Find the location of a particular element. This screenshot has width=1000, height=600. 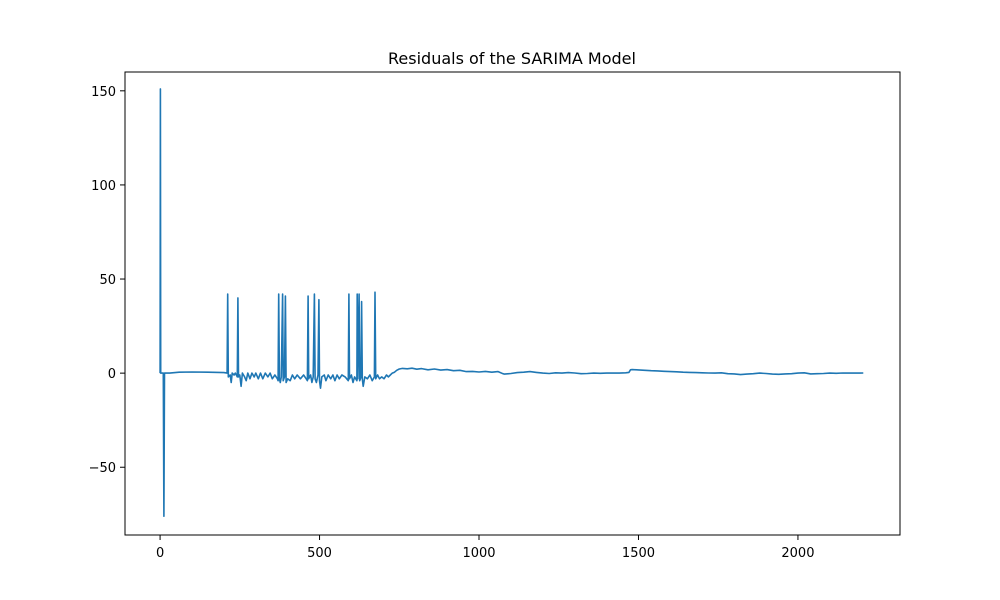

x-tick-label: 1000 is located at coordinates (478, 553).